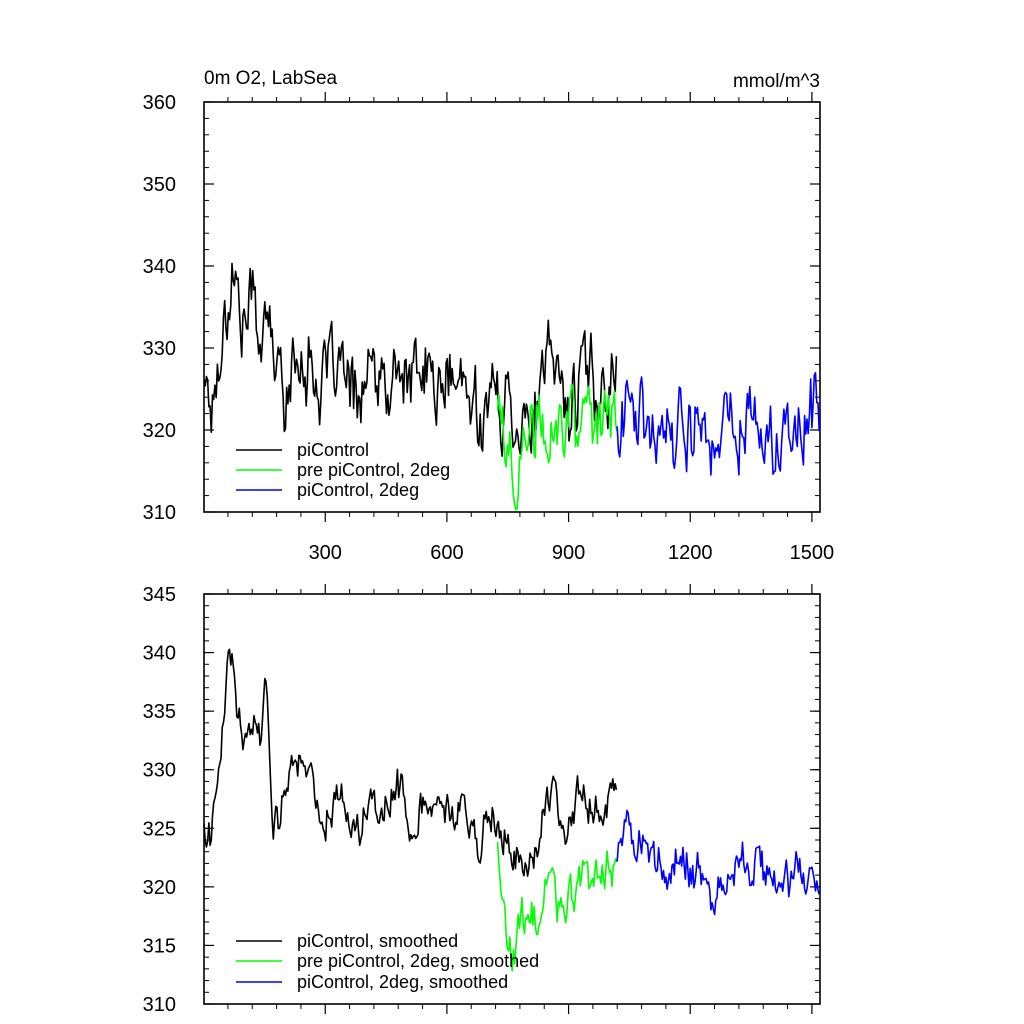 The height and width of the screenshot is (1024, 1024). I want to click on top-title-left: 0m O2, LabSea, so click(271, 78).